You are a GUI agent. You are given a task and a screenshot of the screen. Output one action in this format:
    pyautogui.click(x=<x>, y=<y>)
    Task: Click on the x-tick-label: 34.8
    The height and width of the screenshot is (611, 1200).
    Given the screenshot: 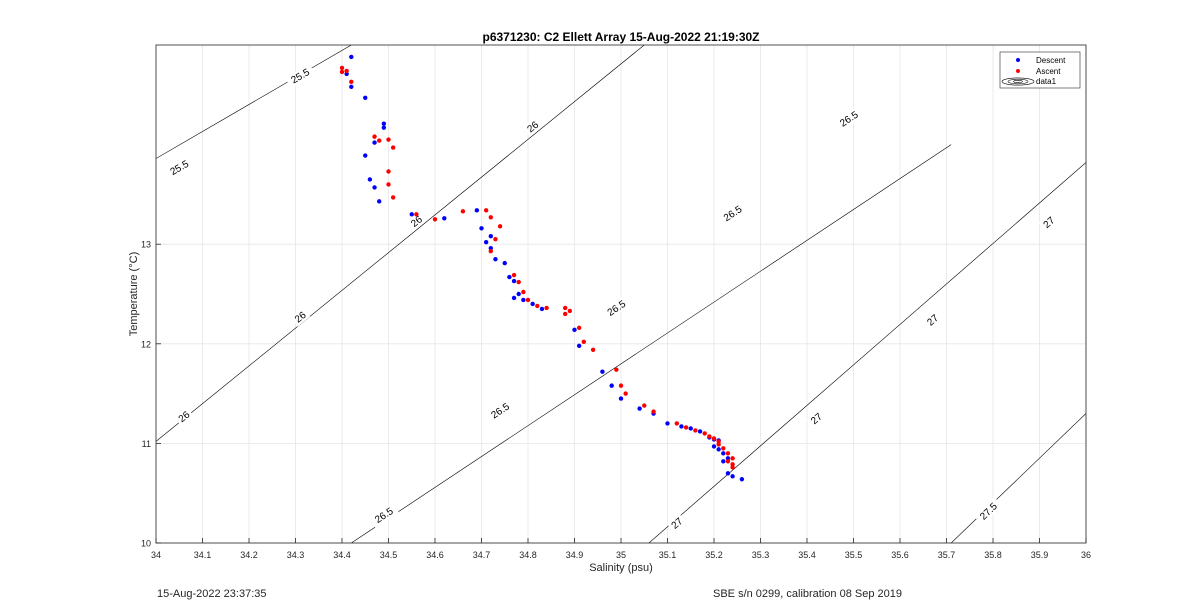 What is the action you would take?
    pyautogui.click(x=528, y=555)
    